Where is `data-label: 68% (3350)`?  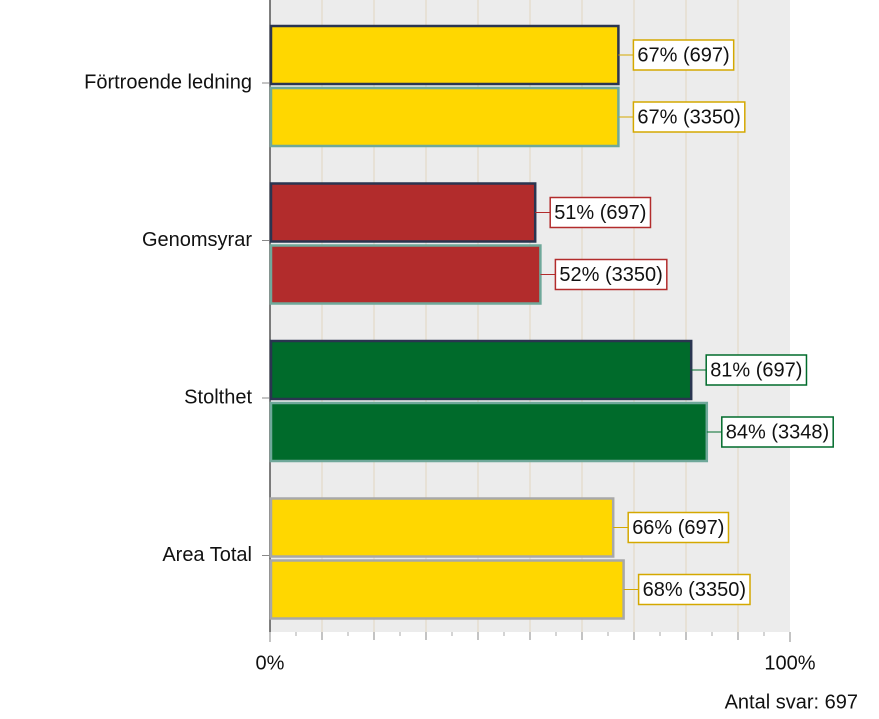
data-label: 68% (3350) is located at coordinates (694, 590).